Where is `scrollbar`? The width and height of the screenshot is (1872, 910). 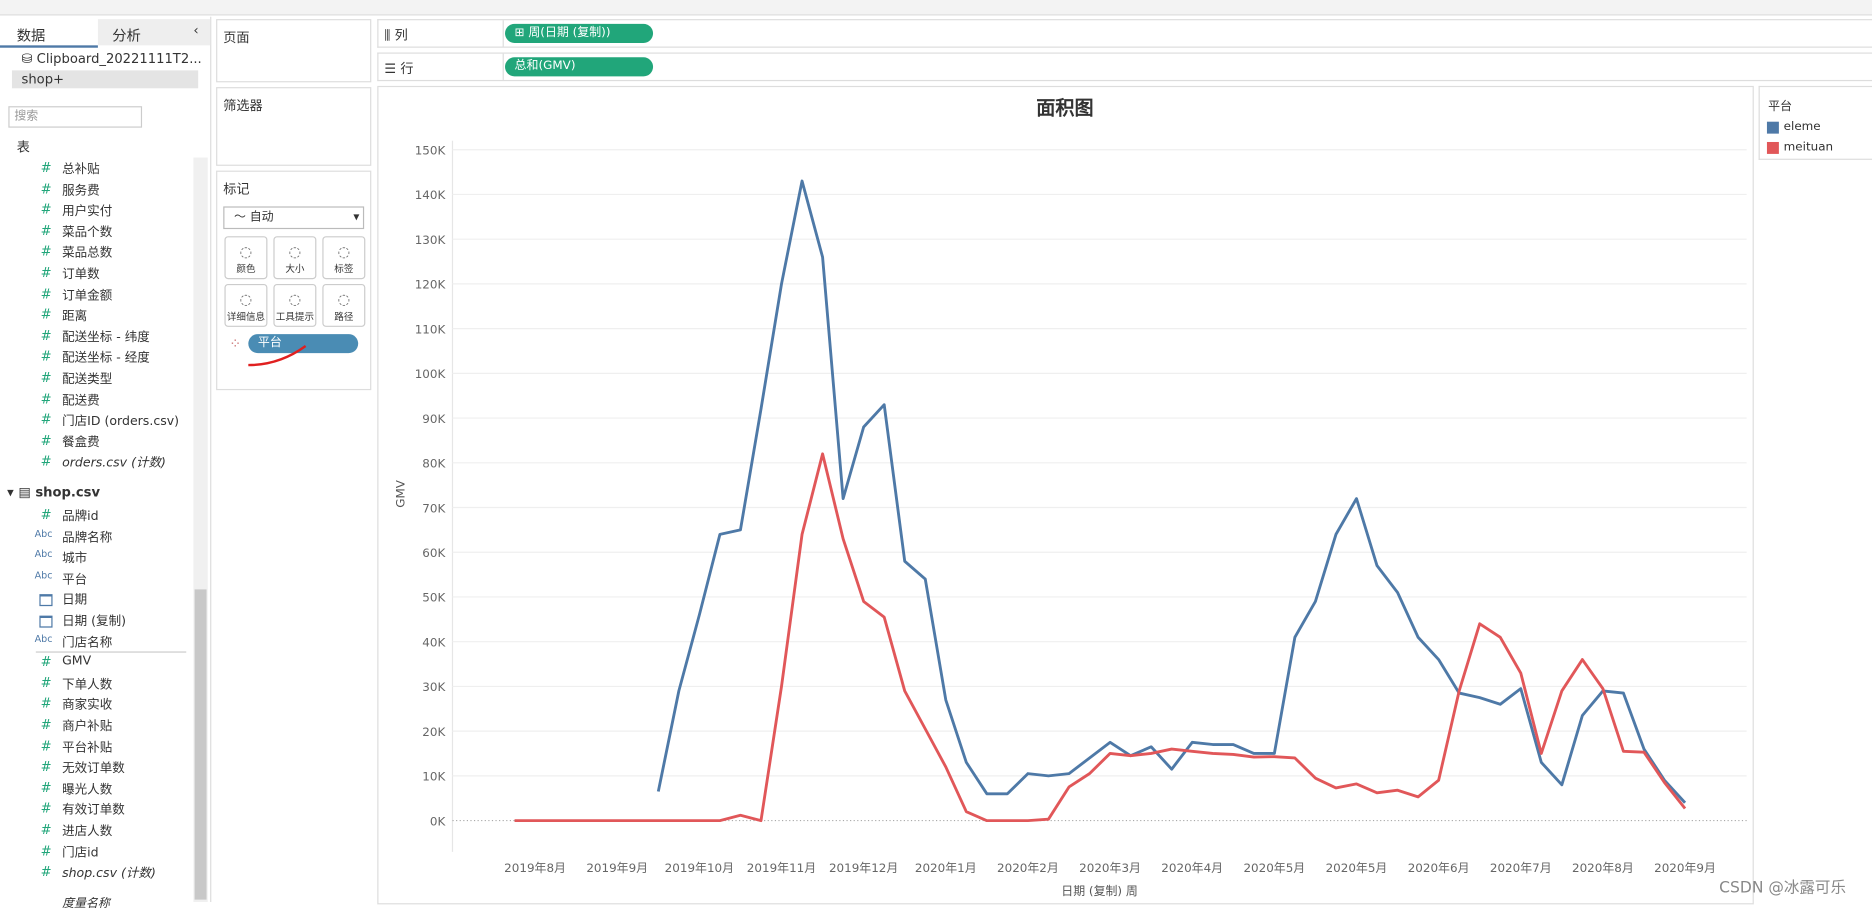
scrollbar is located at coordinates (200, 529).